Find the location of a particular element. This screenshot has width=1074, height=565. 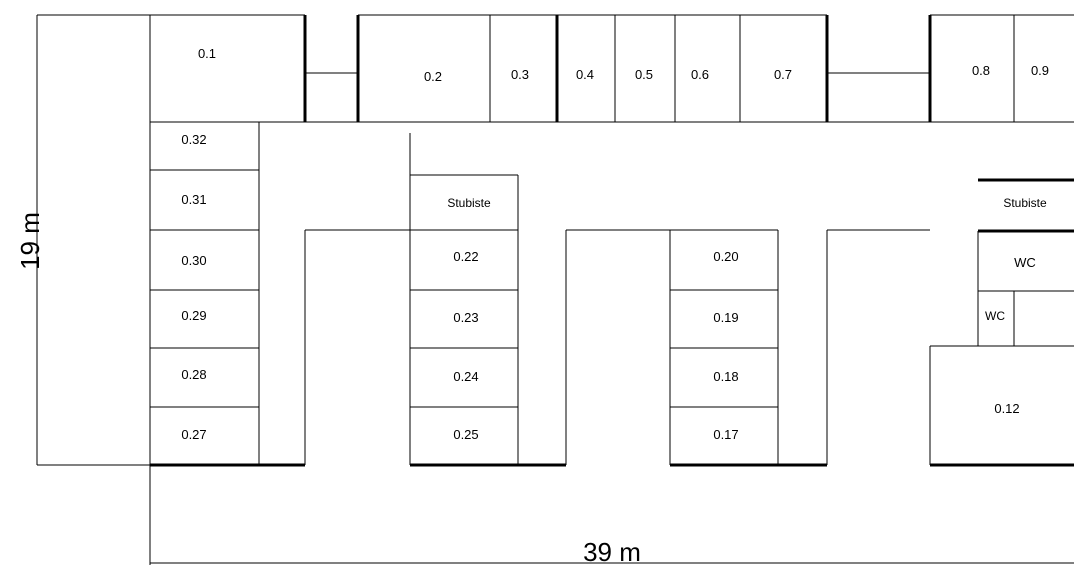

stairs-right-label: Stubiste is located at coordinates (1025, 203).